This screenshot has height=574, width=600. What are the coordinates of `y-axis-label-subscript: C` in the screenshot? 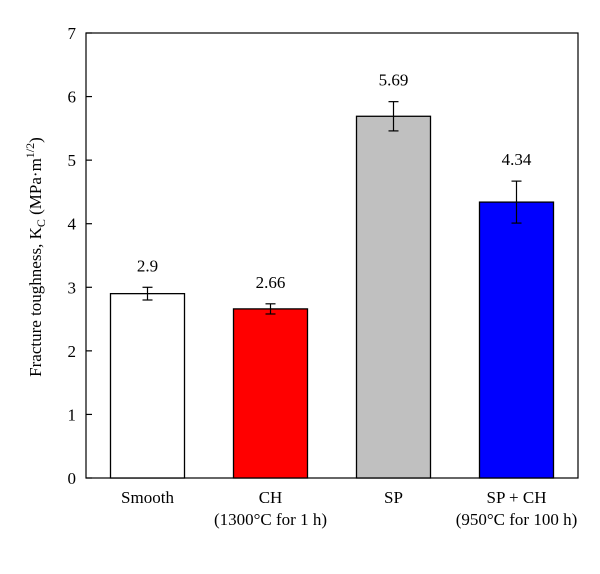 It's located at (41, 223).